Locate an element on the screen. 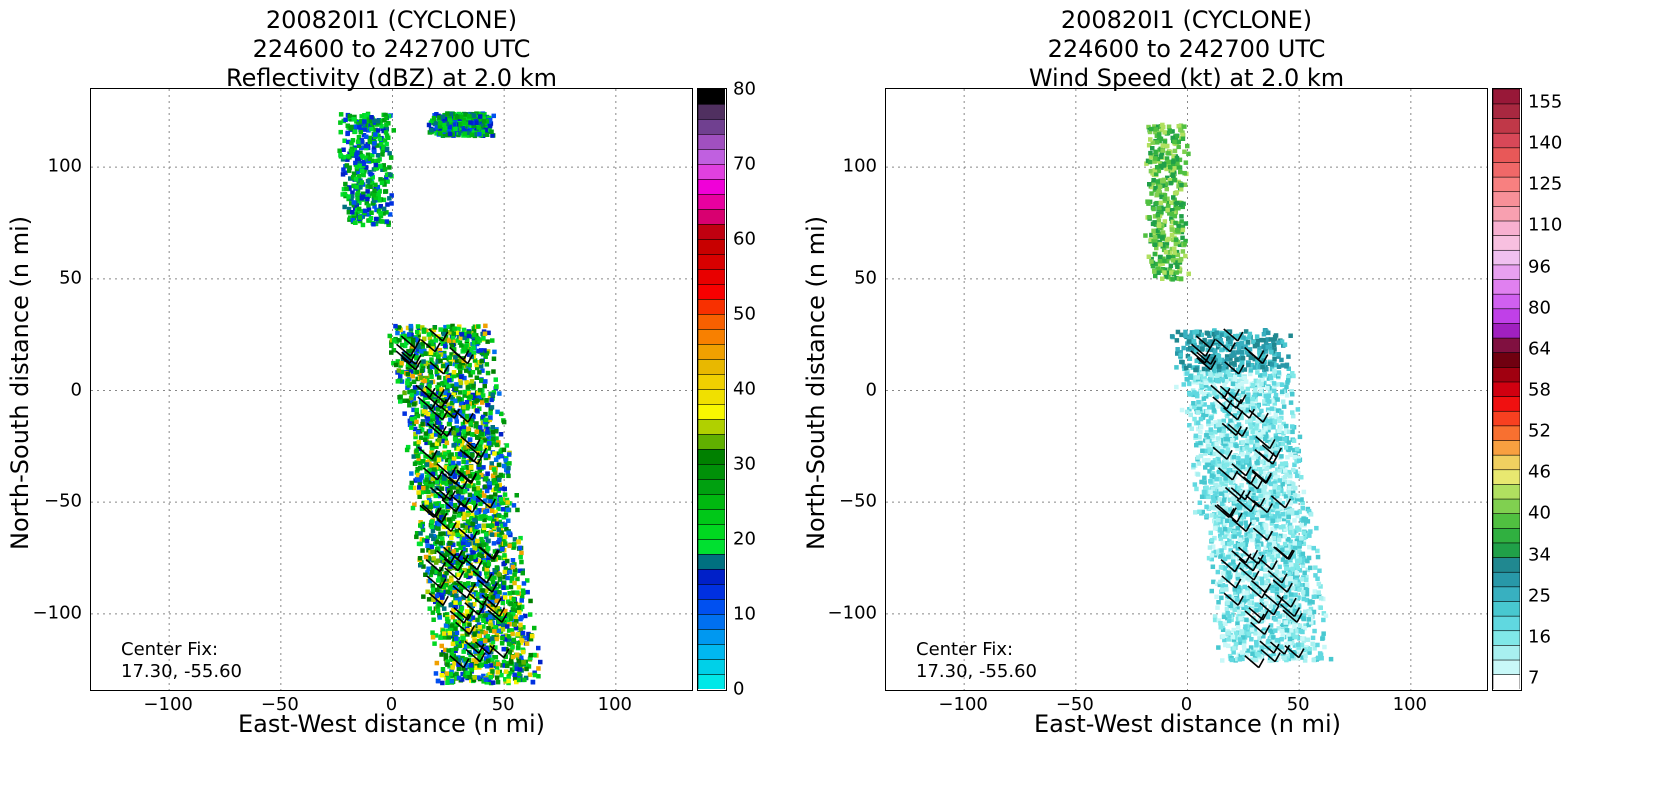 The image size is (1654, 787). right-title-line-3: Wind Speed (kt) at 2.0 km is located at coordinates (1186, 78).